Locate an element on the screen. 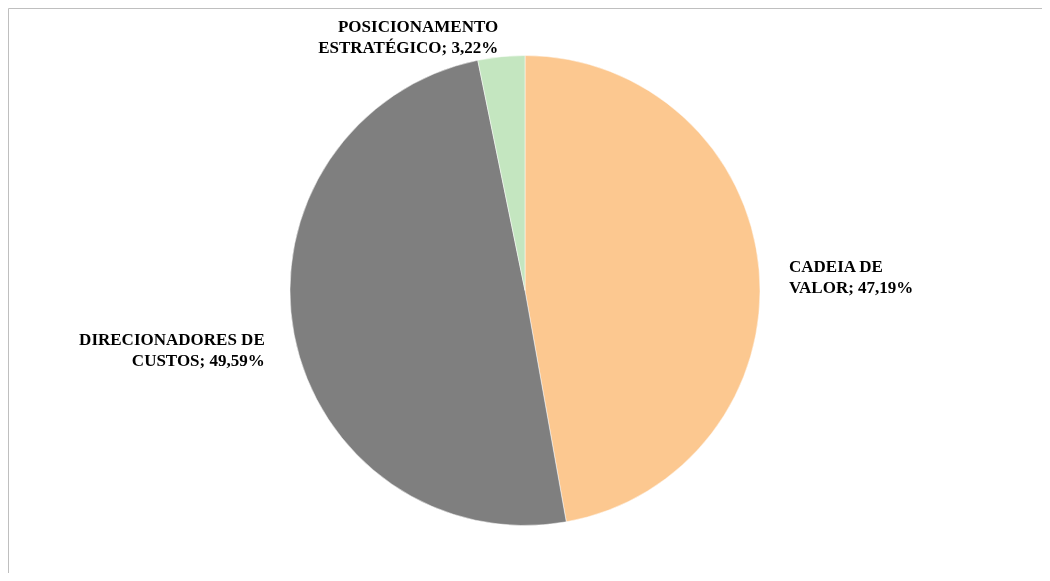  slice-label: DIRECIONADORES DE CUSTOS; 49,59% is located at coordinates (172, 350).